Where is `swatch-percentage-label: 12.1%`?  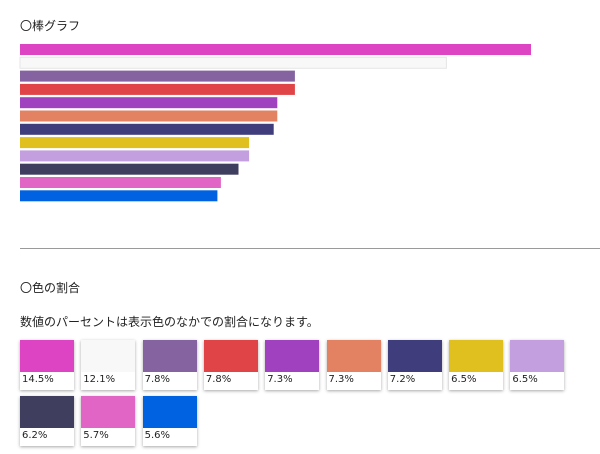 swatch-percentage-label: 12.1% is located at coordinates (99, 379).